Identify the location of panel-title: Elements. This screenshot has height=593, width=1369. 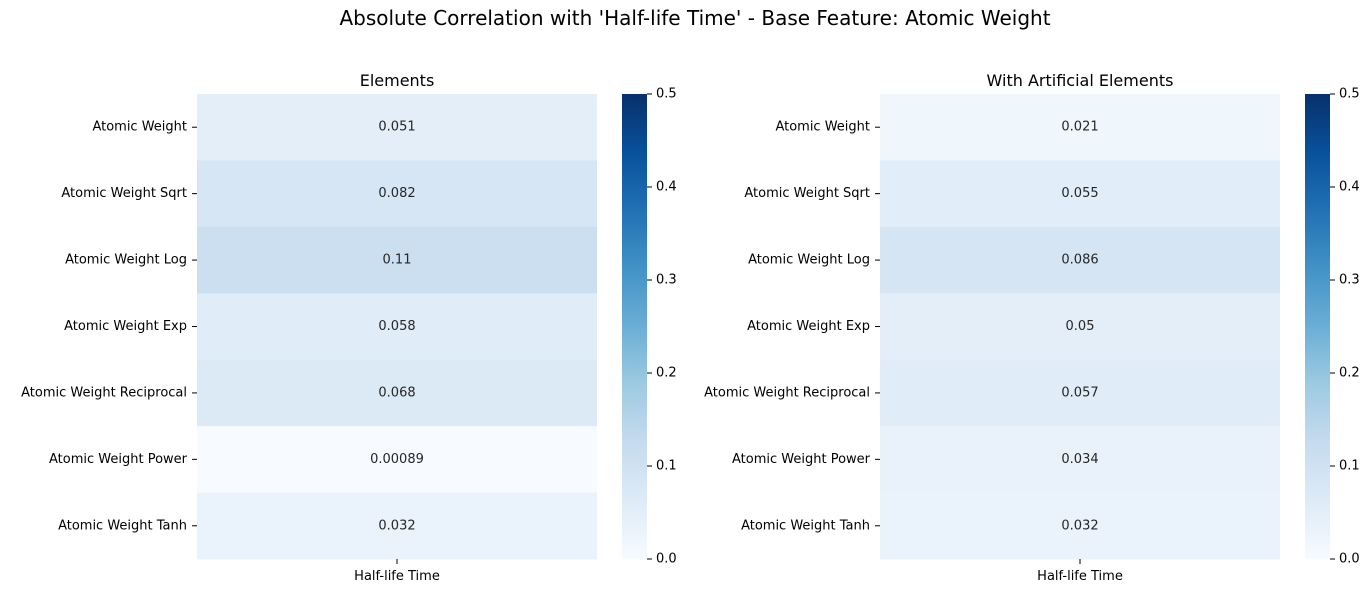
(397, 80).